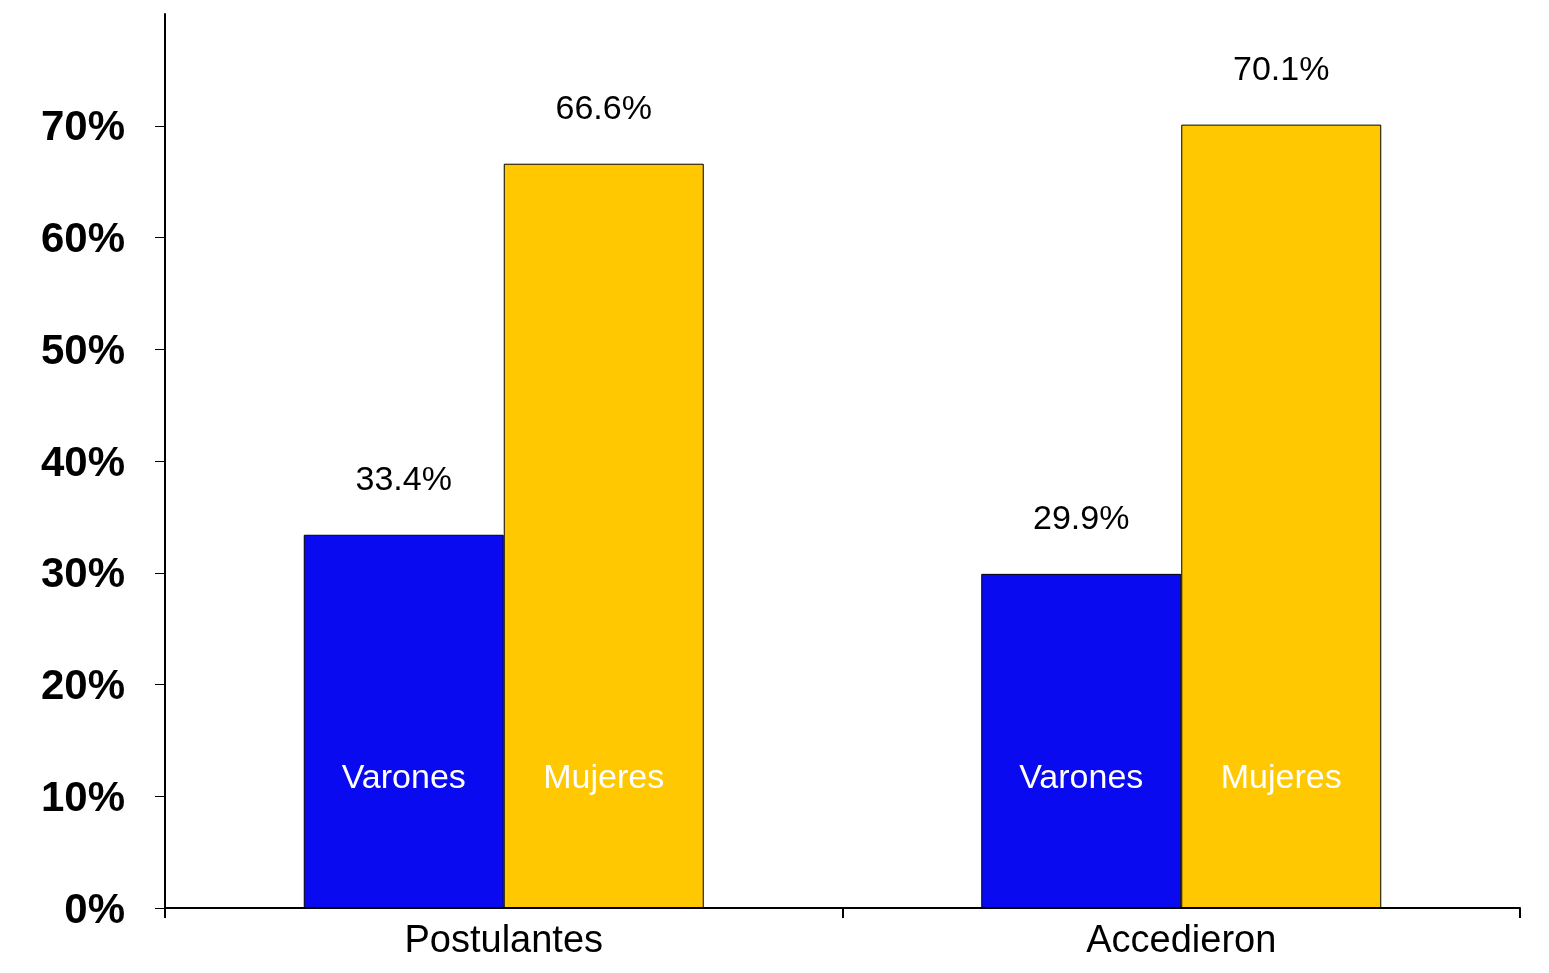 The image size is (1549, 973). What do you see at coordinates (94, 908) in the screenshot?
I see `y-tick-label: 0%` at bounding box center [94, 908].